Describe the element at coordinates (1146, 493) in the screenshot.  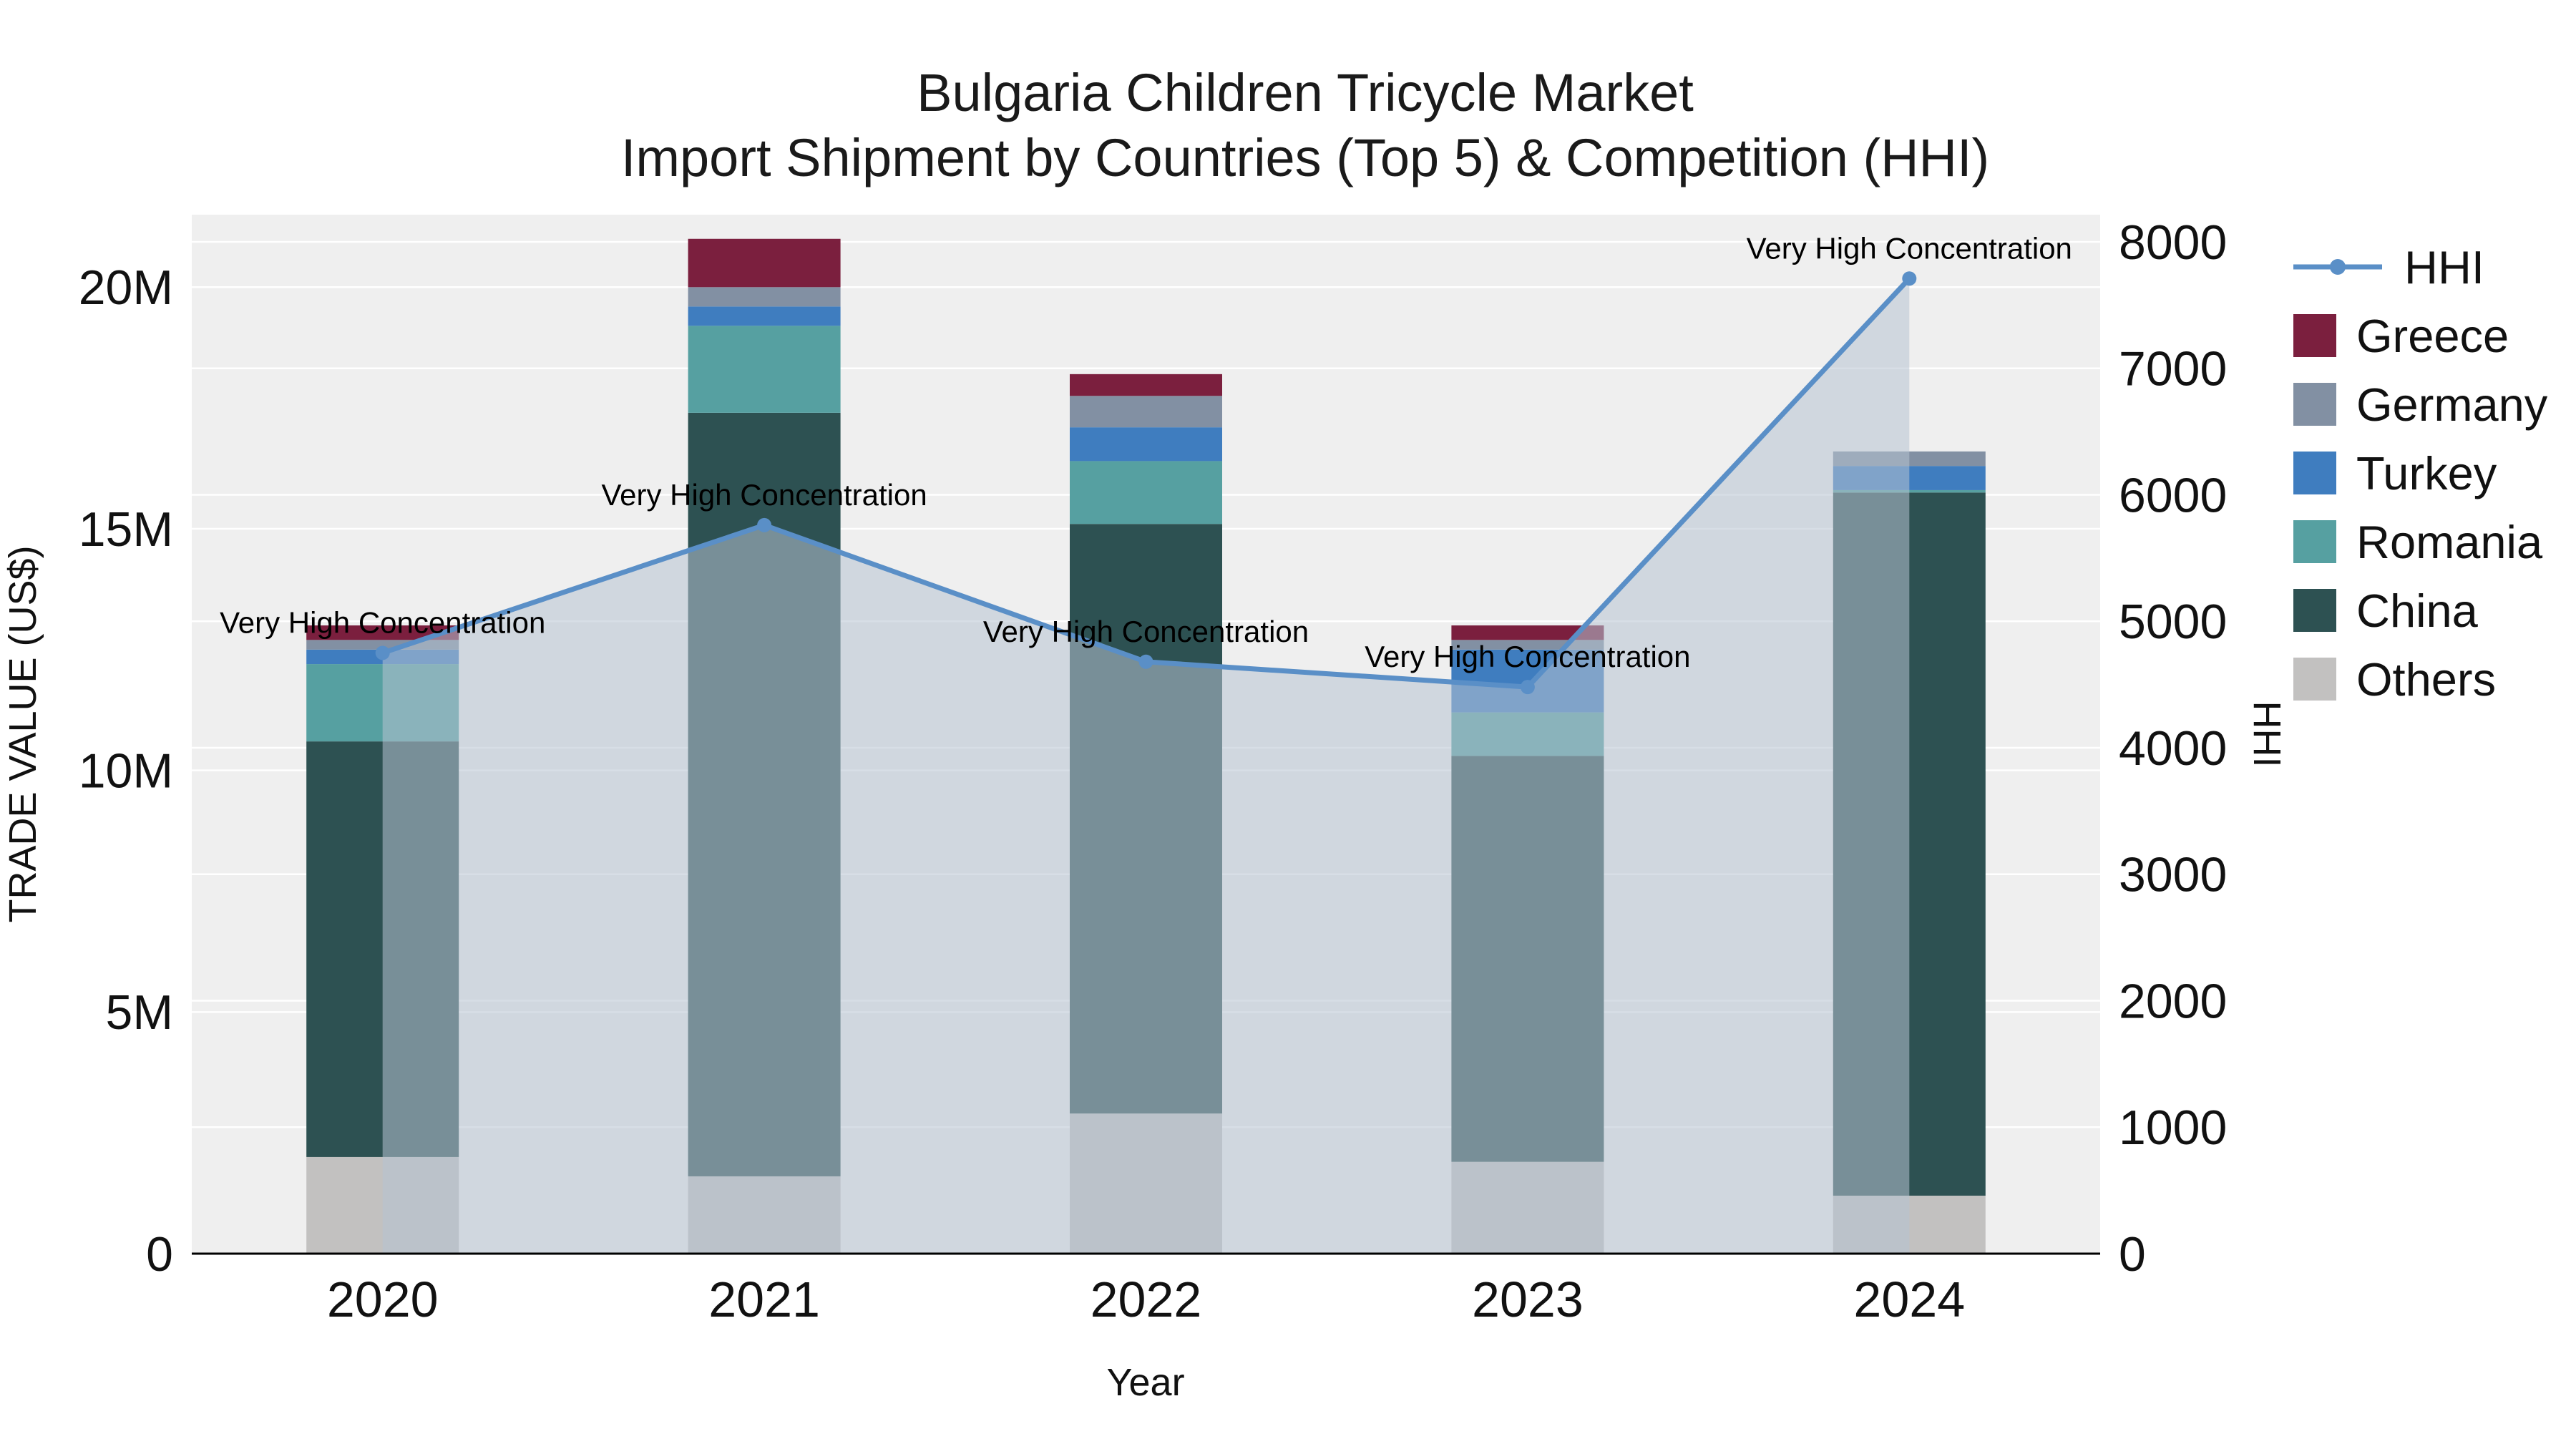
I see `bar-segment-romania-2022` at that location.